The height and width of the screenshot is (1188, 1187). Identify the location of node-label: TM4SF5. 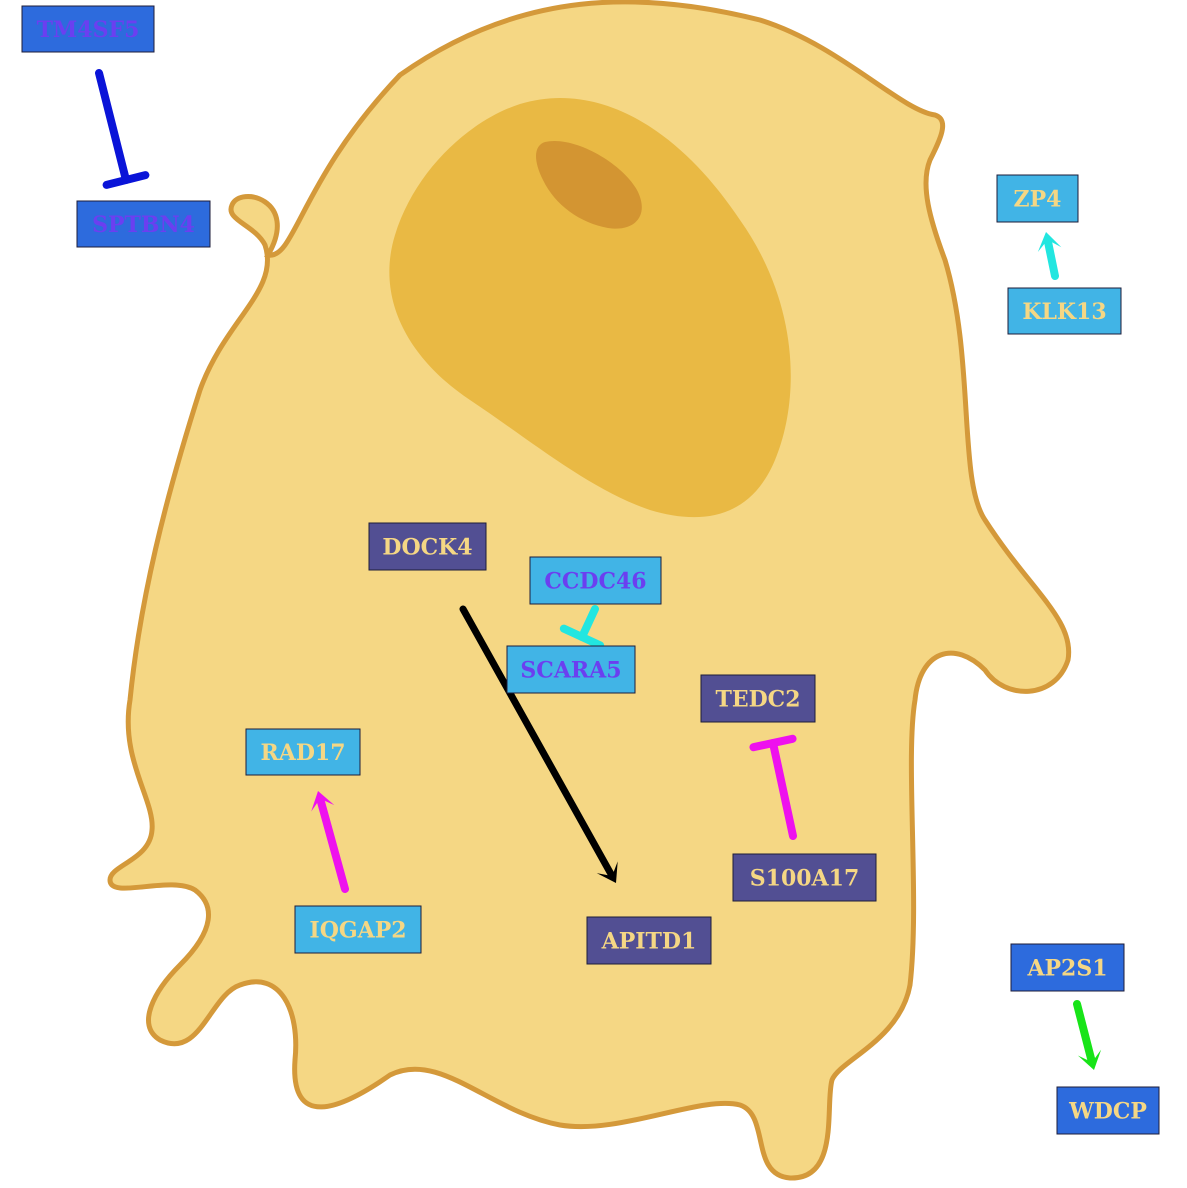
(88, 30).